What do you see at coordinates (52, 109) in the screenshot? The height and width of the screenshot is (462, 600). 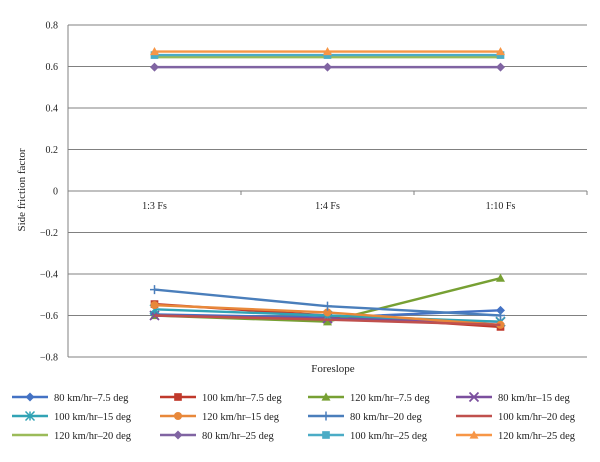 I see `y-tick-label: 0.4` at bounding box center [52, 109].